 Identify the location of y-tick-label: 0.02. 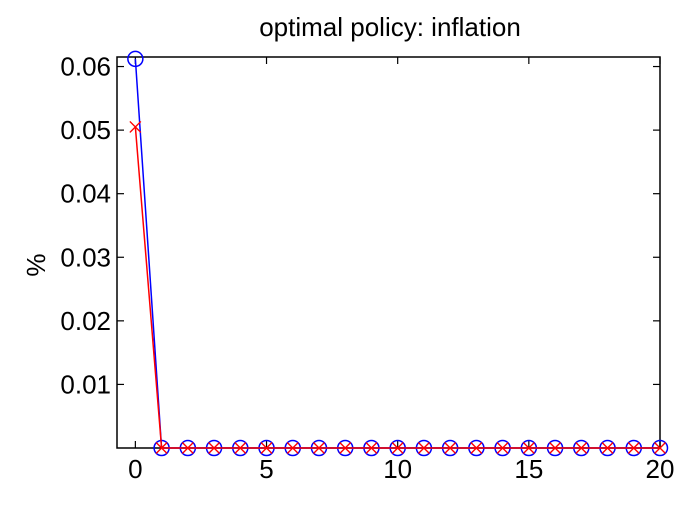
(85, 321).